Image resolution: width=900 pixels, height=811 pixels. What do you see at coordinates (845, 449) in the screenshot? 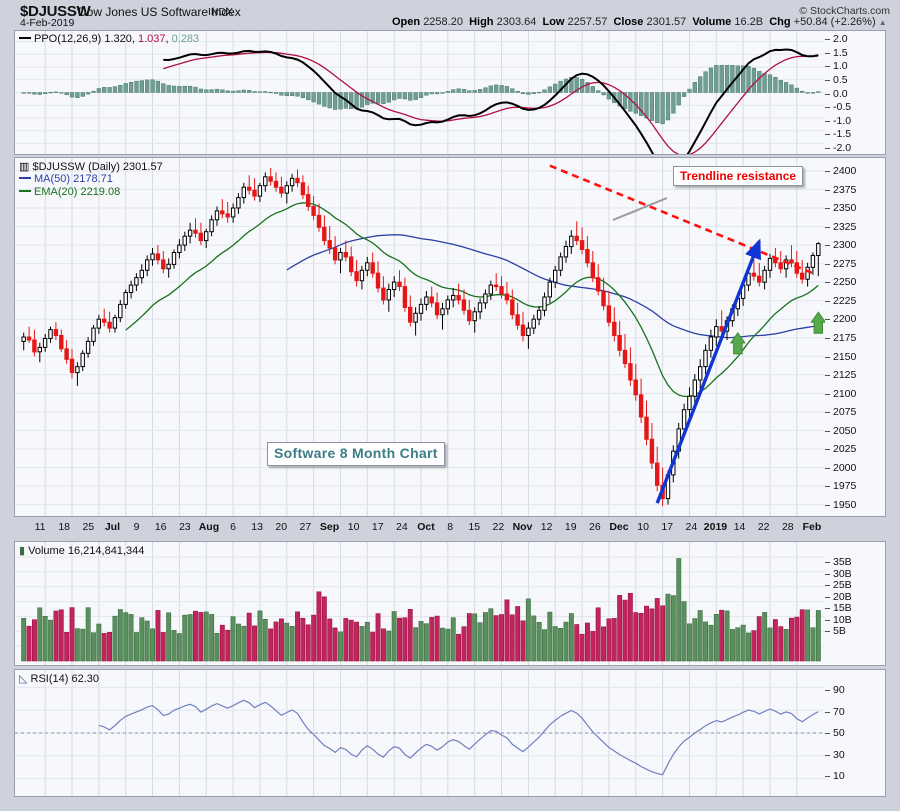
I see `axis-tick: 2025` at bounding box center [845, 449].